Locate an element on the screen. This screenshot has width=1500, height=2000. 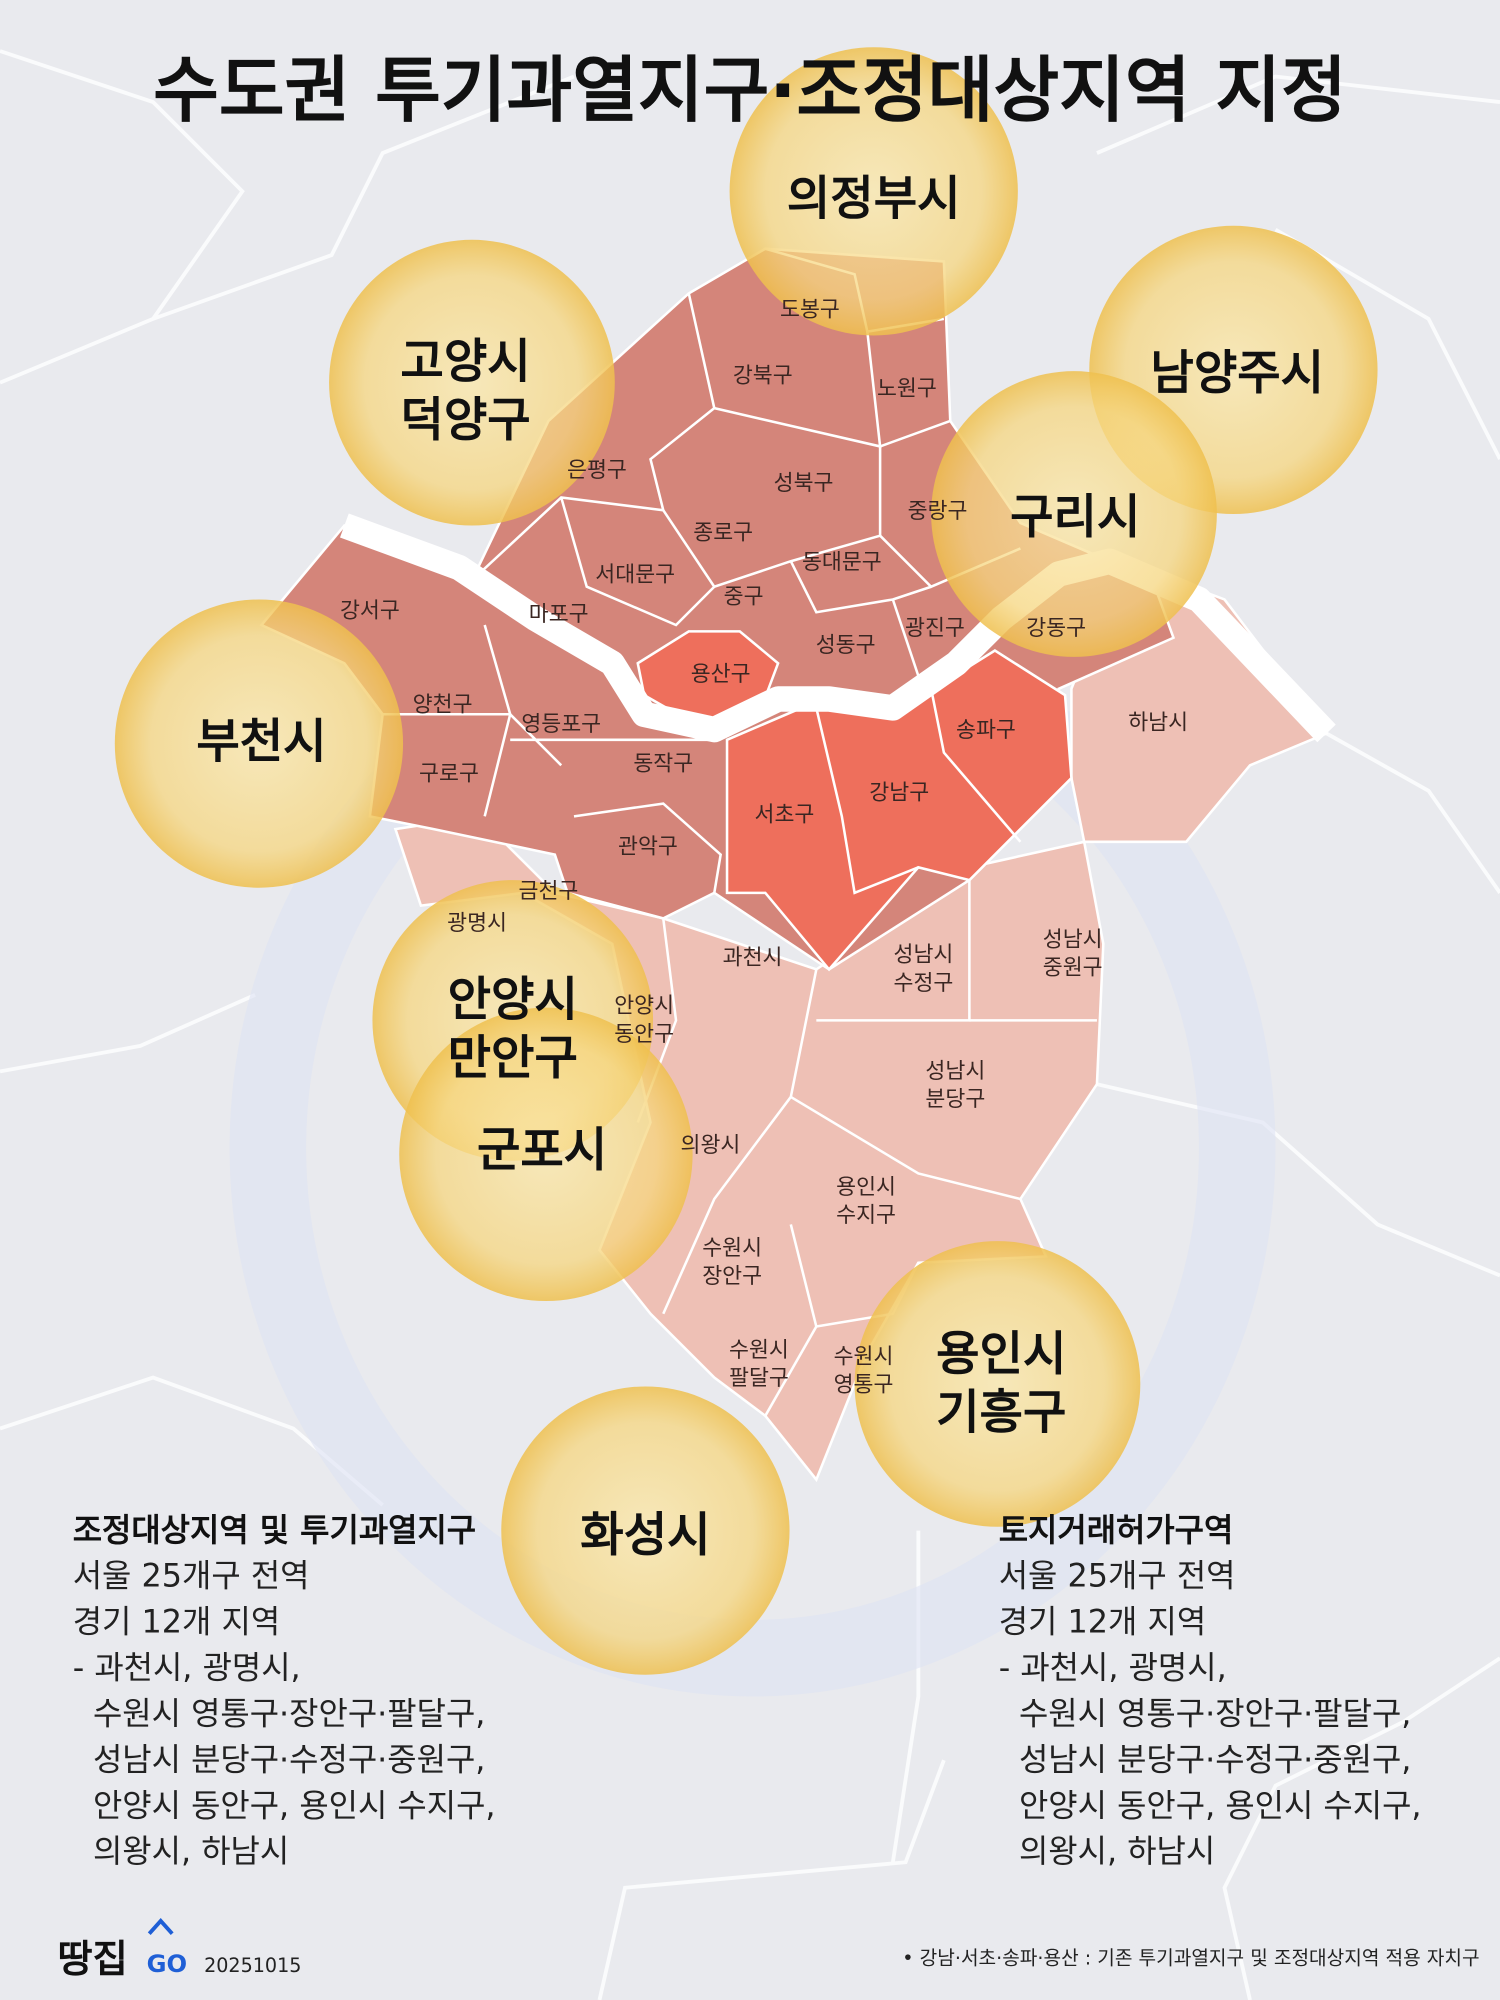
area-label-hanam: 하남시 is located at coordinates (1158, 723).